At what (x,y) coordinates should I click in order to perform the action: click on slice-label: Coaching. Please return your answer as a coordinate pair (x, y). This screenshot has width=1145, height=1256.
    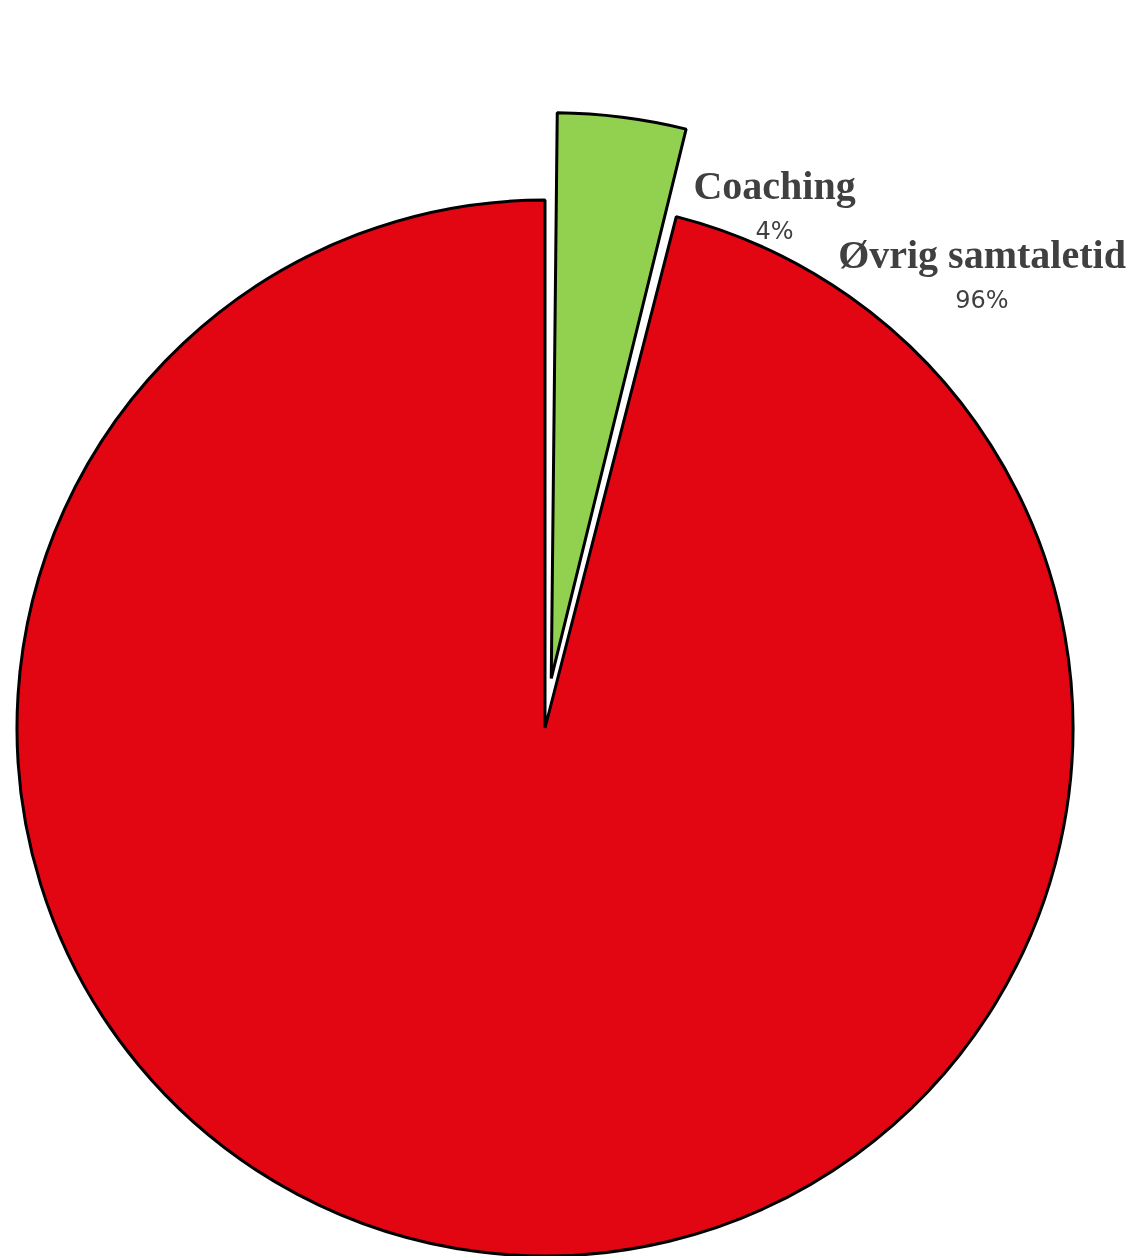
    Looking at the image, I should click on (774, 186).